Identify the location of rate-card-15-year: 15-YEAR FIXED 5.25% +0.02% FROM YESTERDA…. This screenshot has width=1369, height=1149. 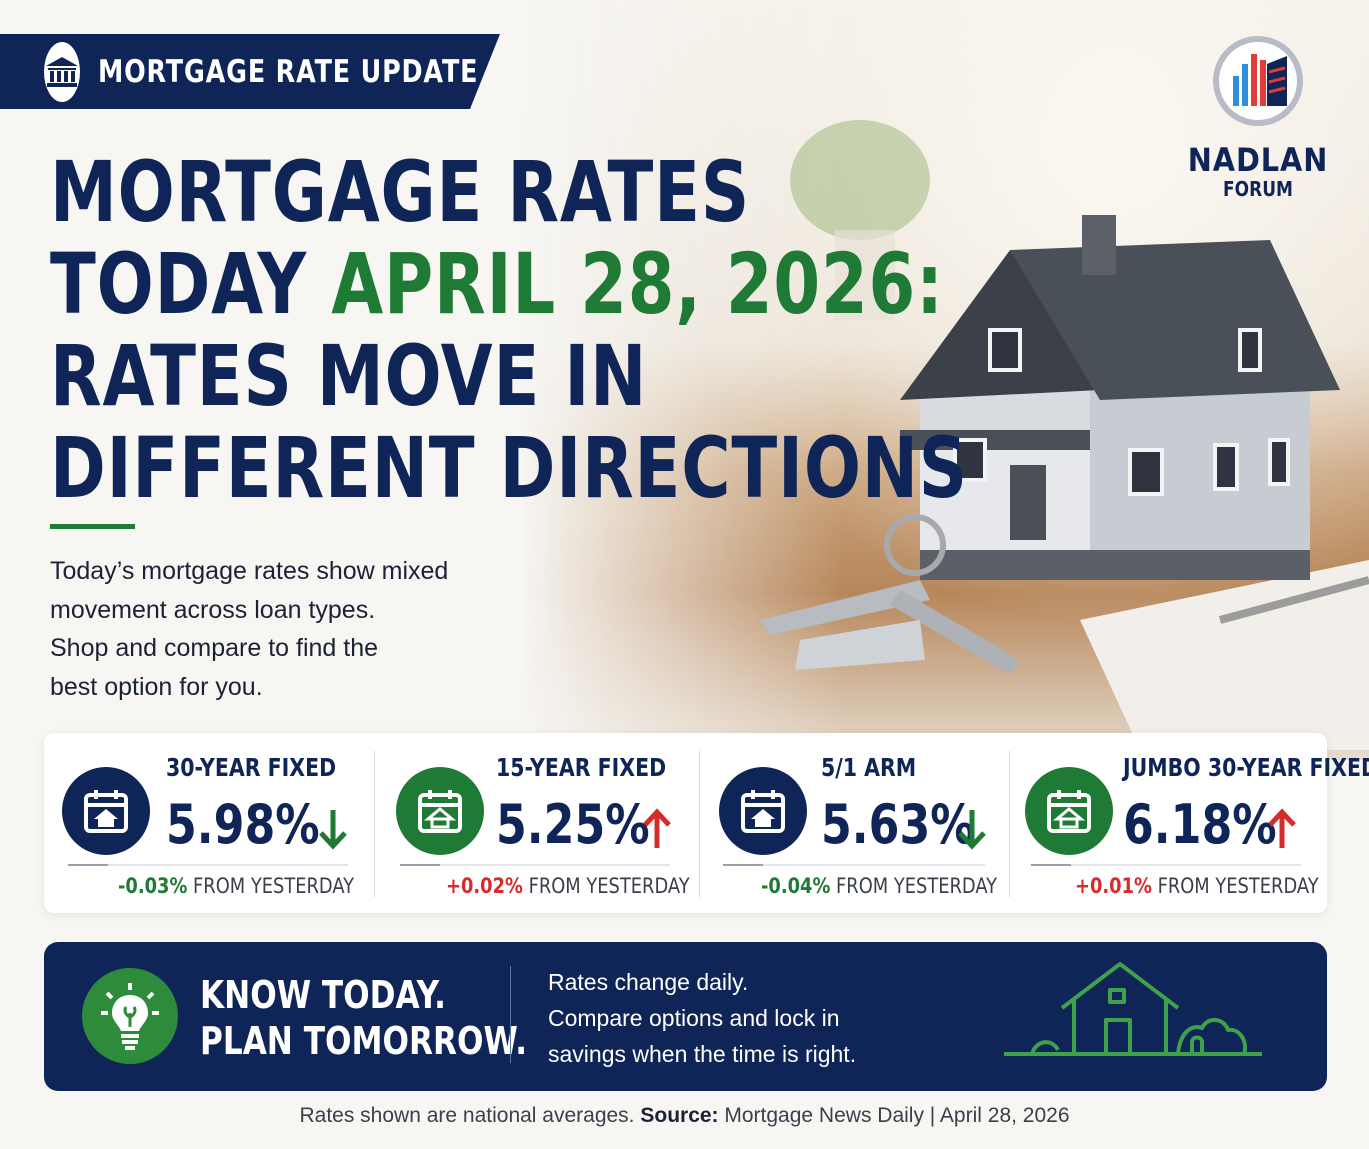
(536, 823).